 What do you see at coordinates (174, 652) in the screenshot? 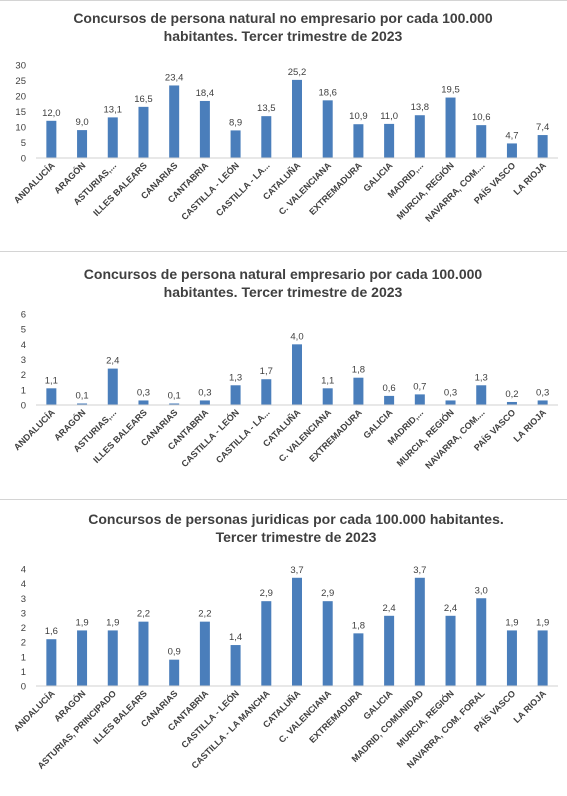
I see `bar-value-label: 0,9` at bounding box center [174, 652].